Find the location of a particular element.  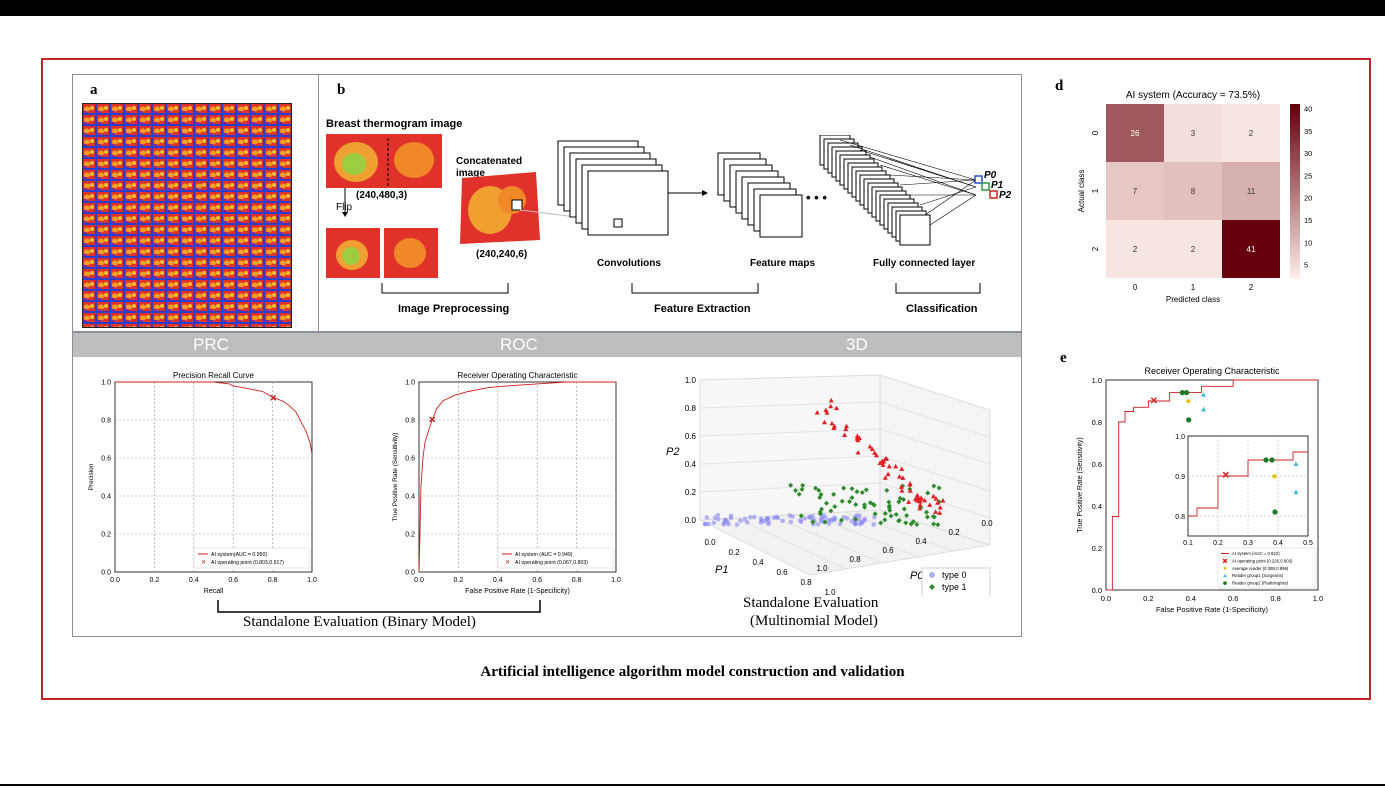

shape-concat: (240,240,6) is located at coordinates (502, 254).